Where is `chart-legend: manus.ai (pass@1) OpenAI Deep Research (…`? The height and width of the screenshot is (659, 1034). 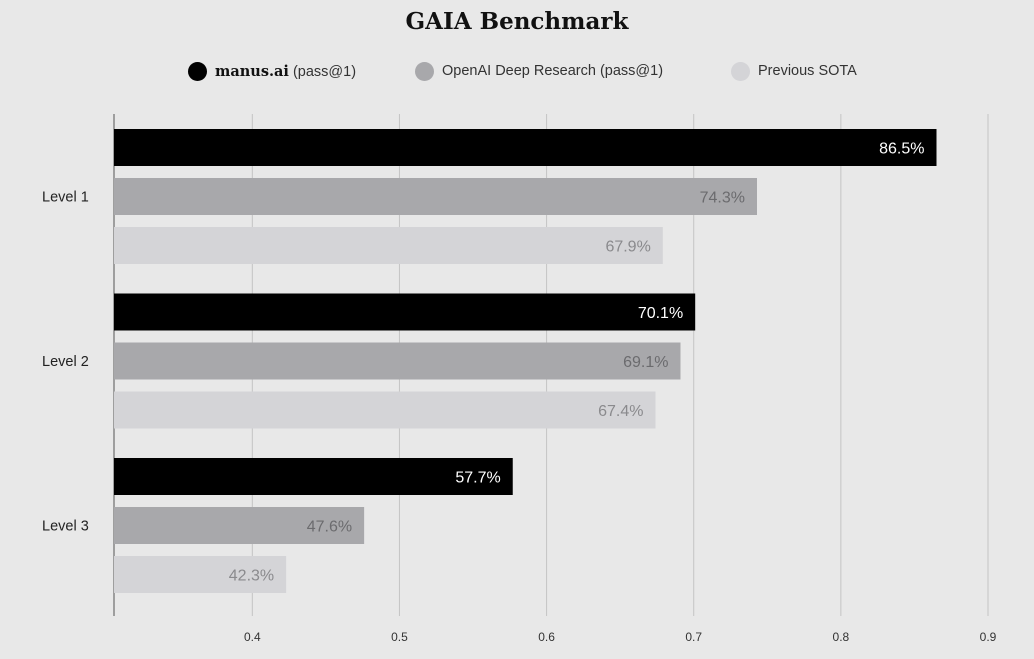
chart-legend: manus.ai (pass@1) OpenAI Deep Research (… is located at coordinates (517, 71).